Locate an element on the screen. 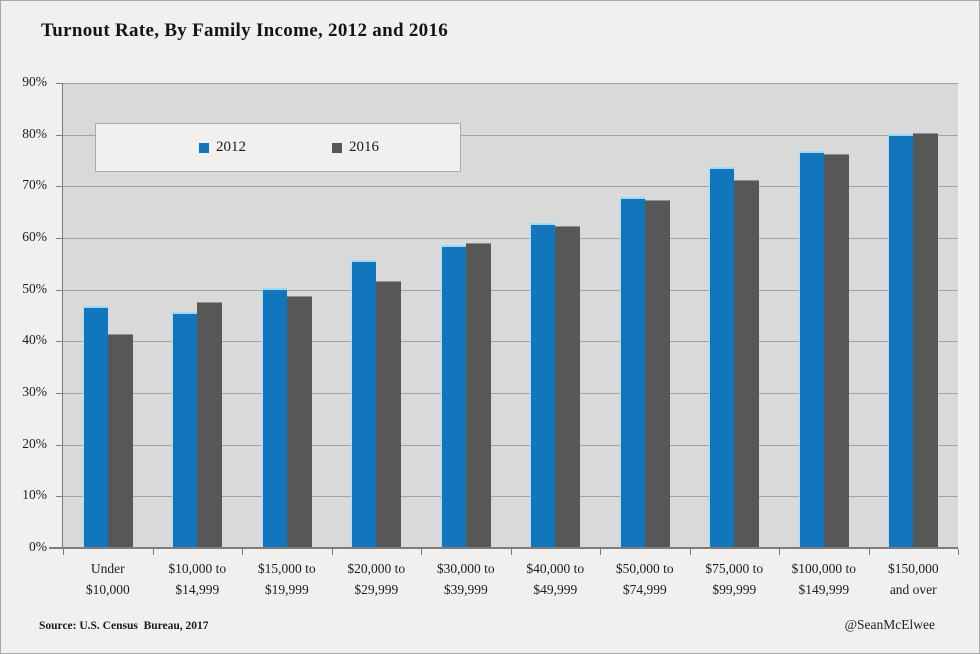 The image size is (980, 654). x-category-label-line: $49,999 is located at coordinates (555, 589).